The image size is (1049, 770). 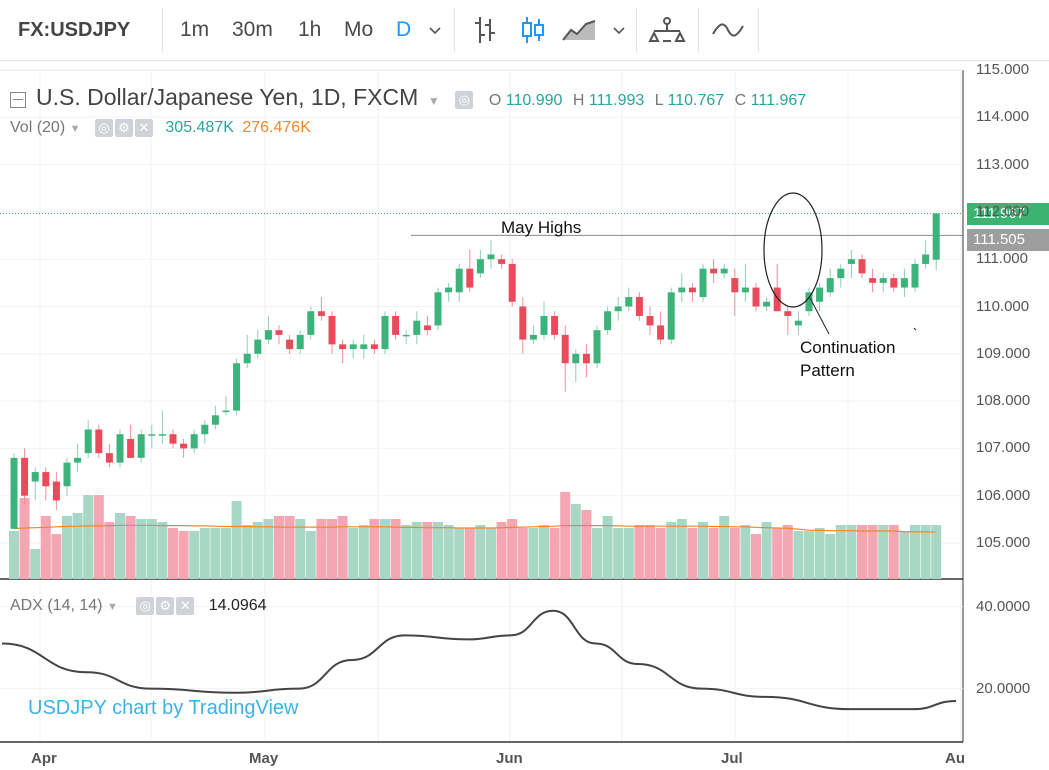 I want to click on price-tick-label: 106.000, so click(x=1003, y=495).